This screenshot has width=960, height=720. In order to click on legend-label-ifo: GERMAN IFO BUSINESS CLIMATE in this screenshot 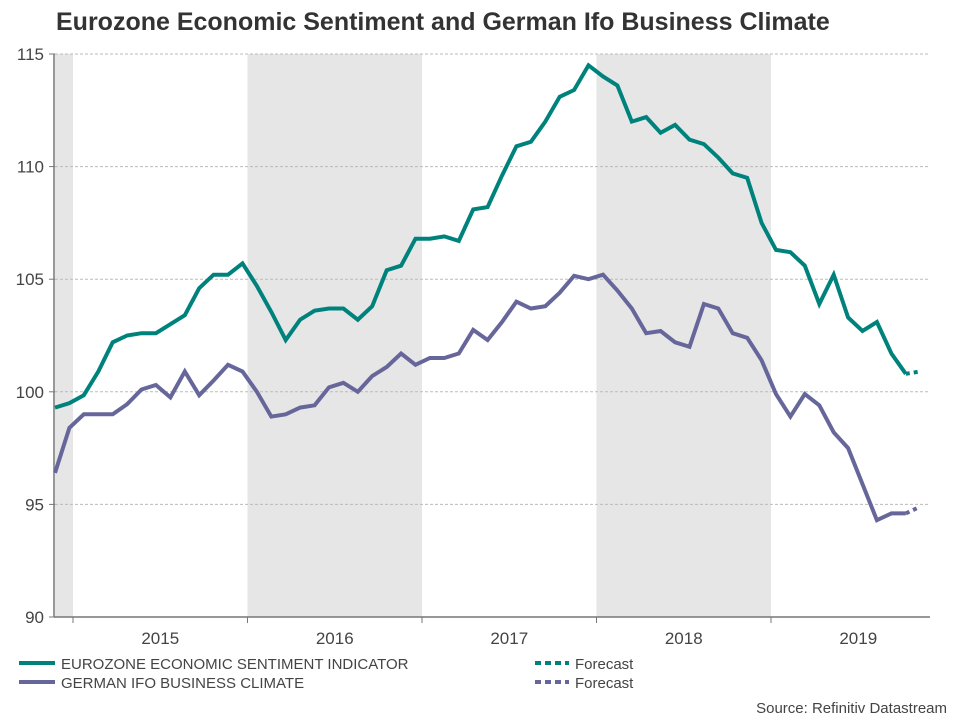, I will do `click(183, 683)`.